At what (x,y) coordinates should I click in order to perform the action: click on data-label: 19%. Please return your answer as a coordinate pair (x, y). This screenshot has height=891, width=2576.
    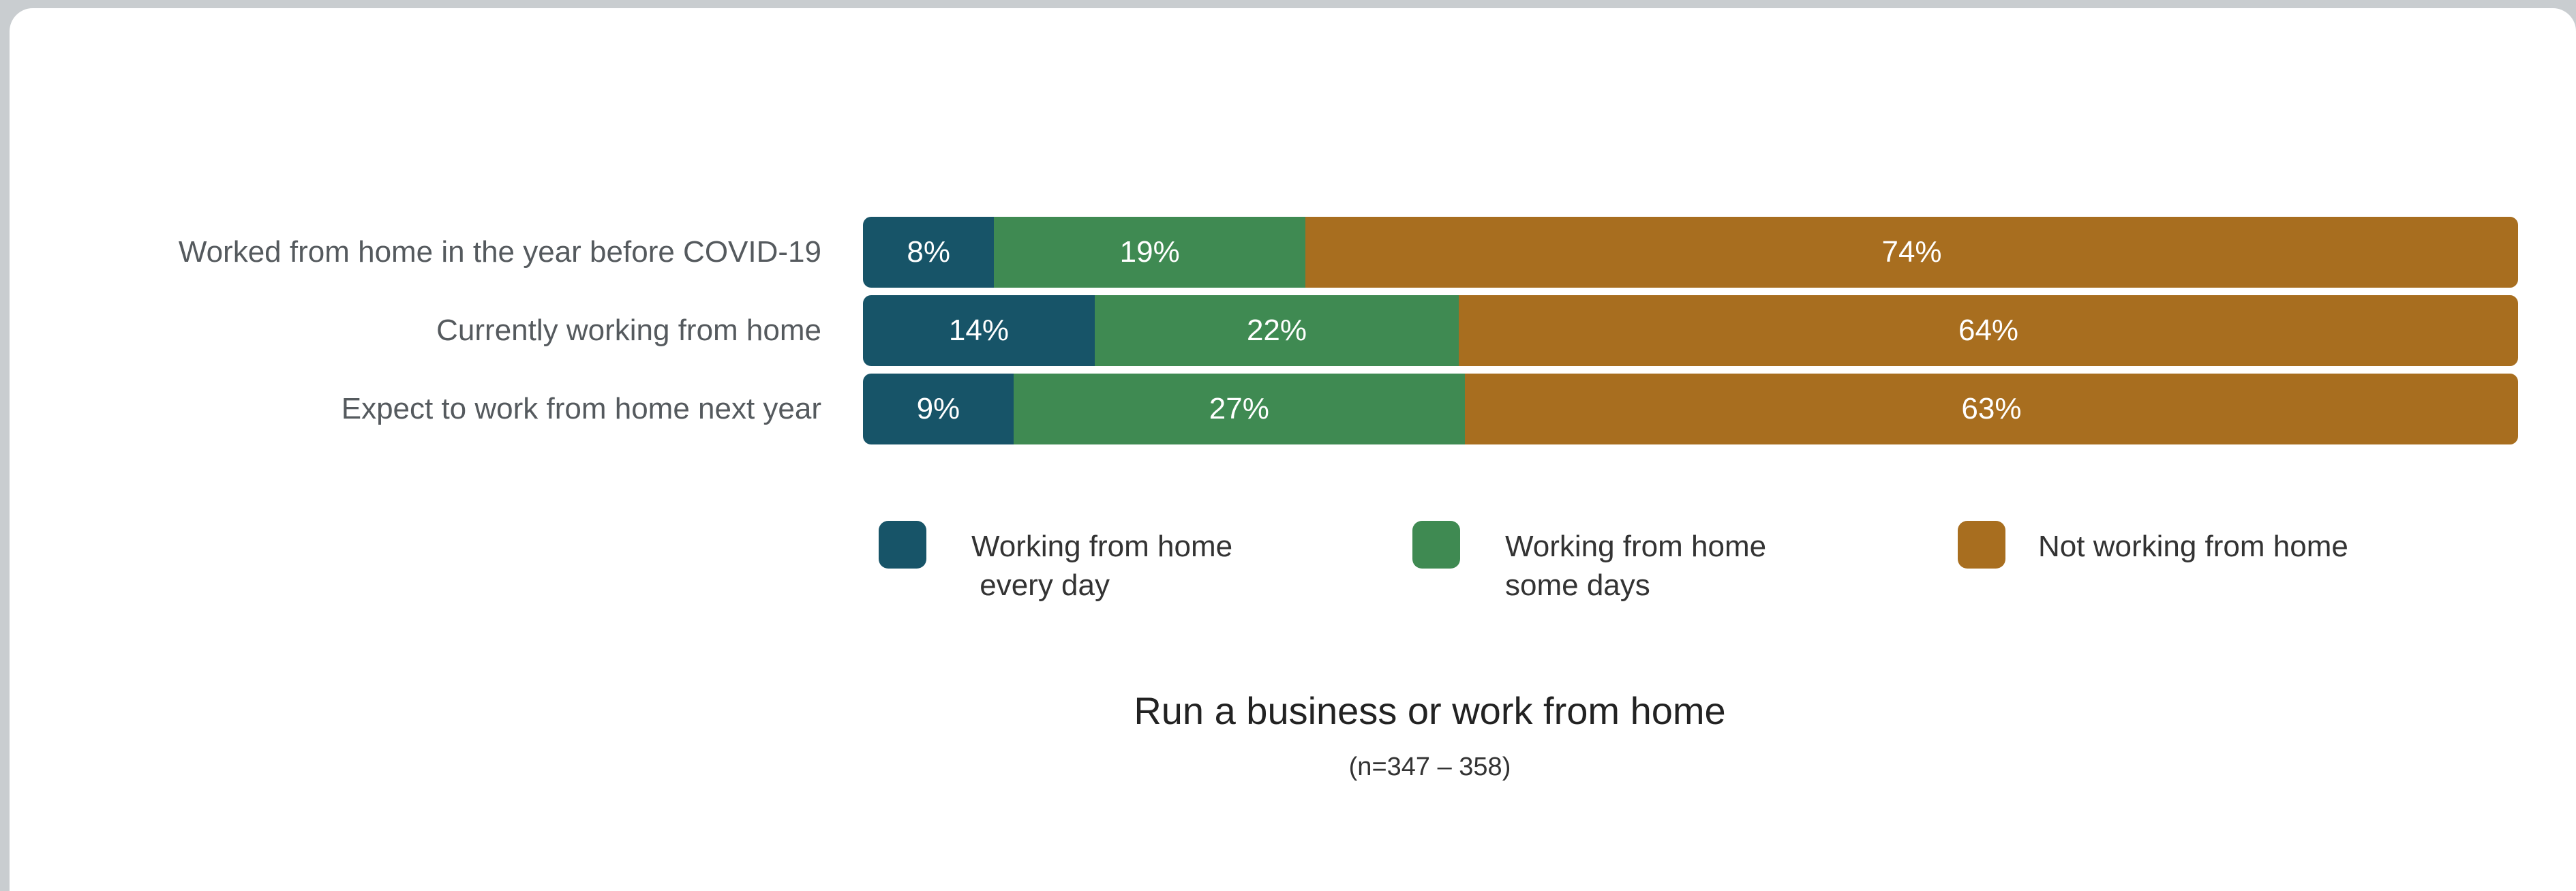
    Looking at the image, I should click on (1149, 252).